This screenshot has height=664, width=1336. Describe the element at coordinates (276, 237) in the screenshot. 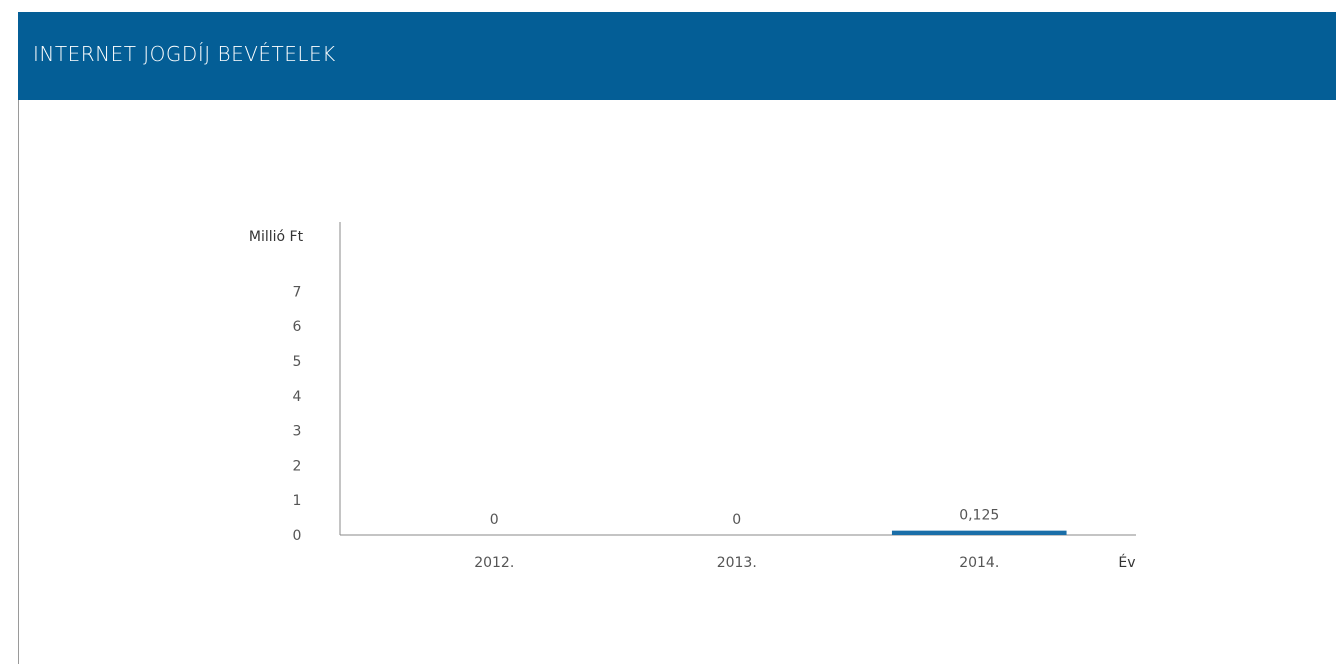

I see `y-axis-label: Millió Ft` at that location.